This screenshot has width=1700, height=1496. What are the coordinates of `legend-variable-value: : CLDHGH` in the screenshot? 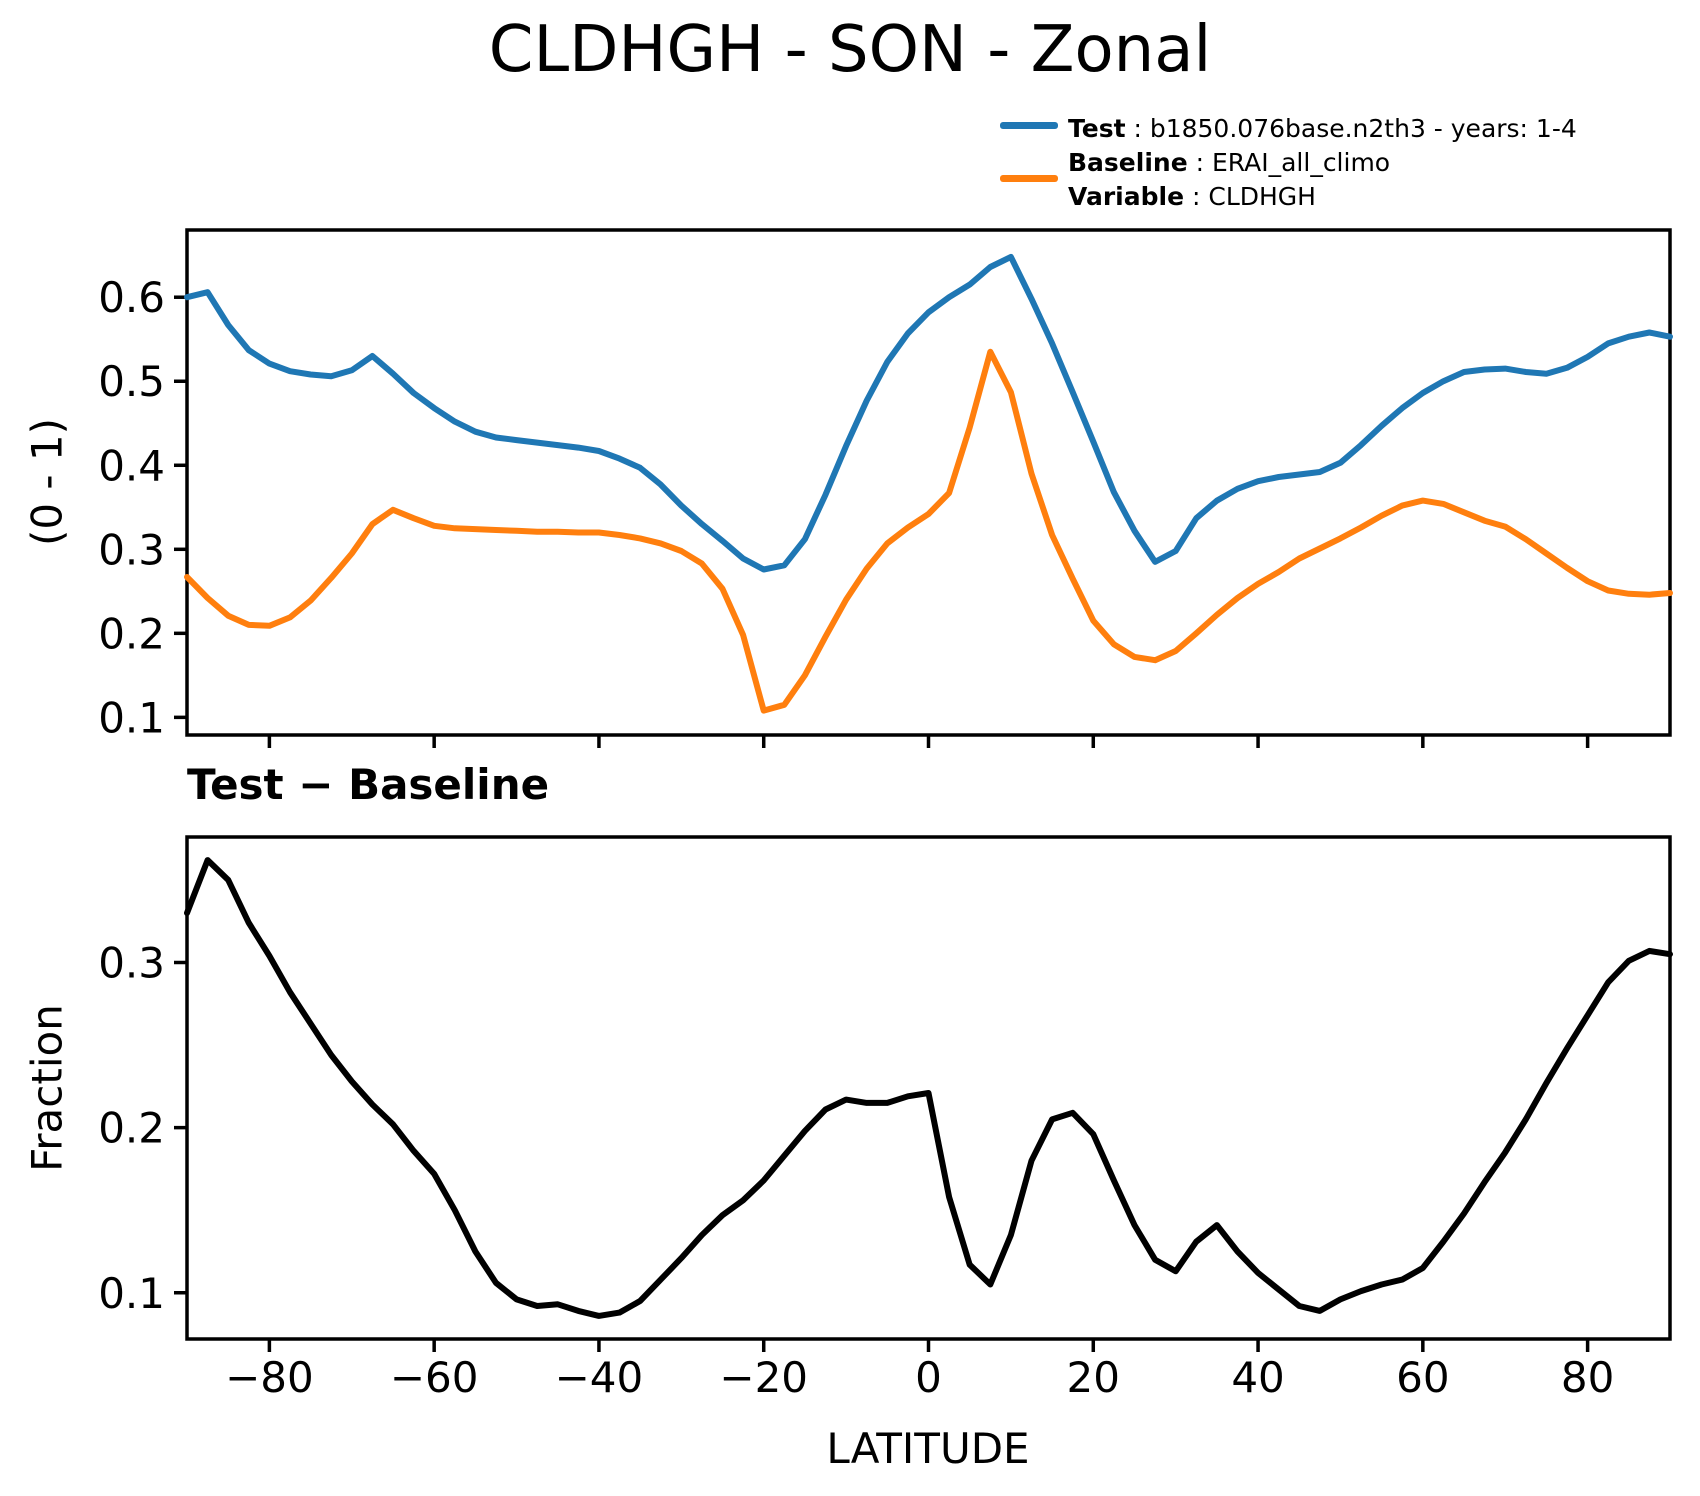 It's located at (1250, 196).